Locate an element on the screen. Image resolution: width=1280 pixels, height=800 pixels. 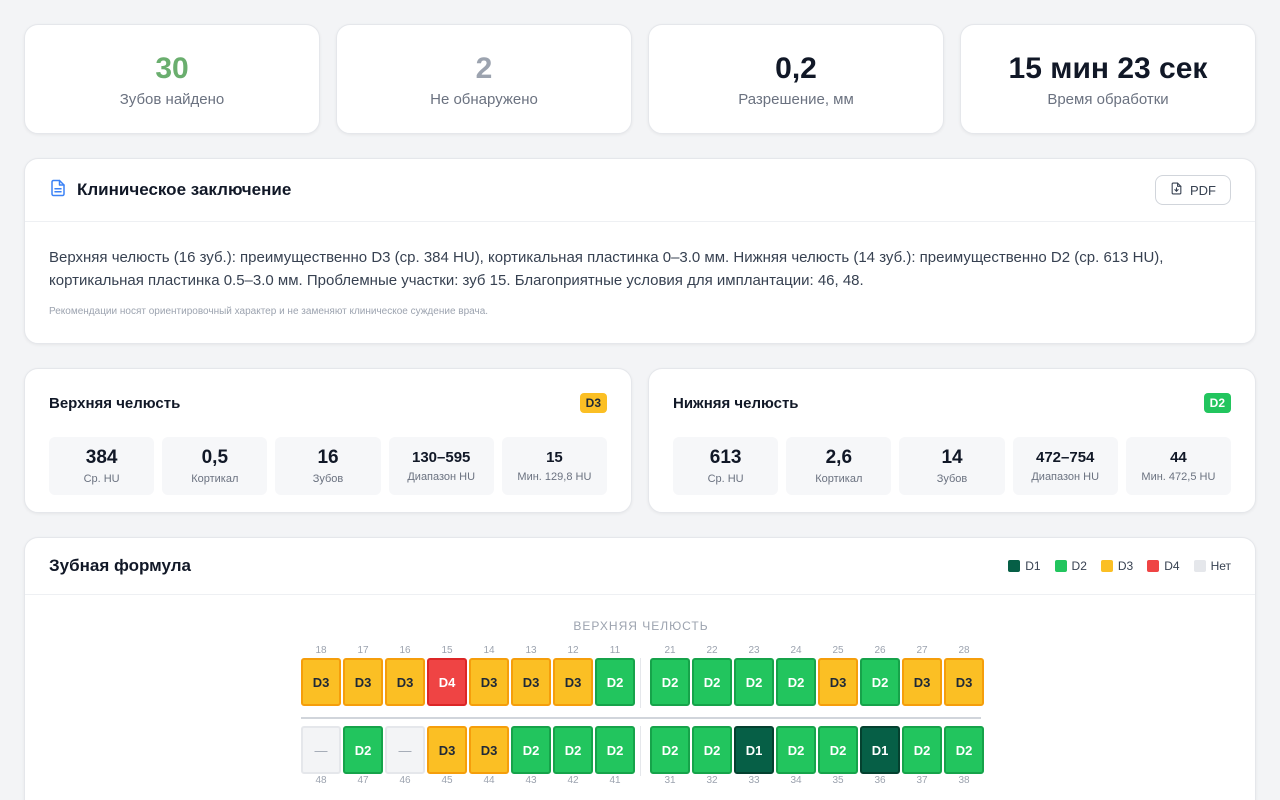
tooth-16: 16 D3 is located at coordinates (405, 675).